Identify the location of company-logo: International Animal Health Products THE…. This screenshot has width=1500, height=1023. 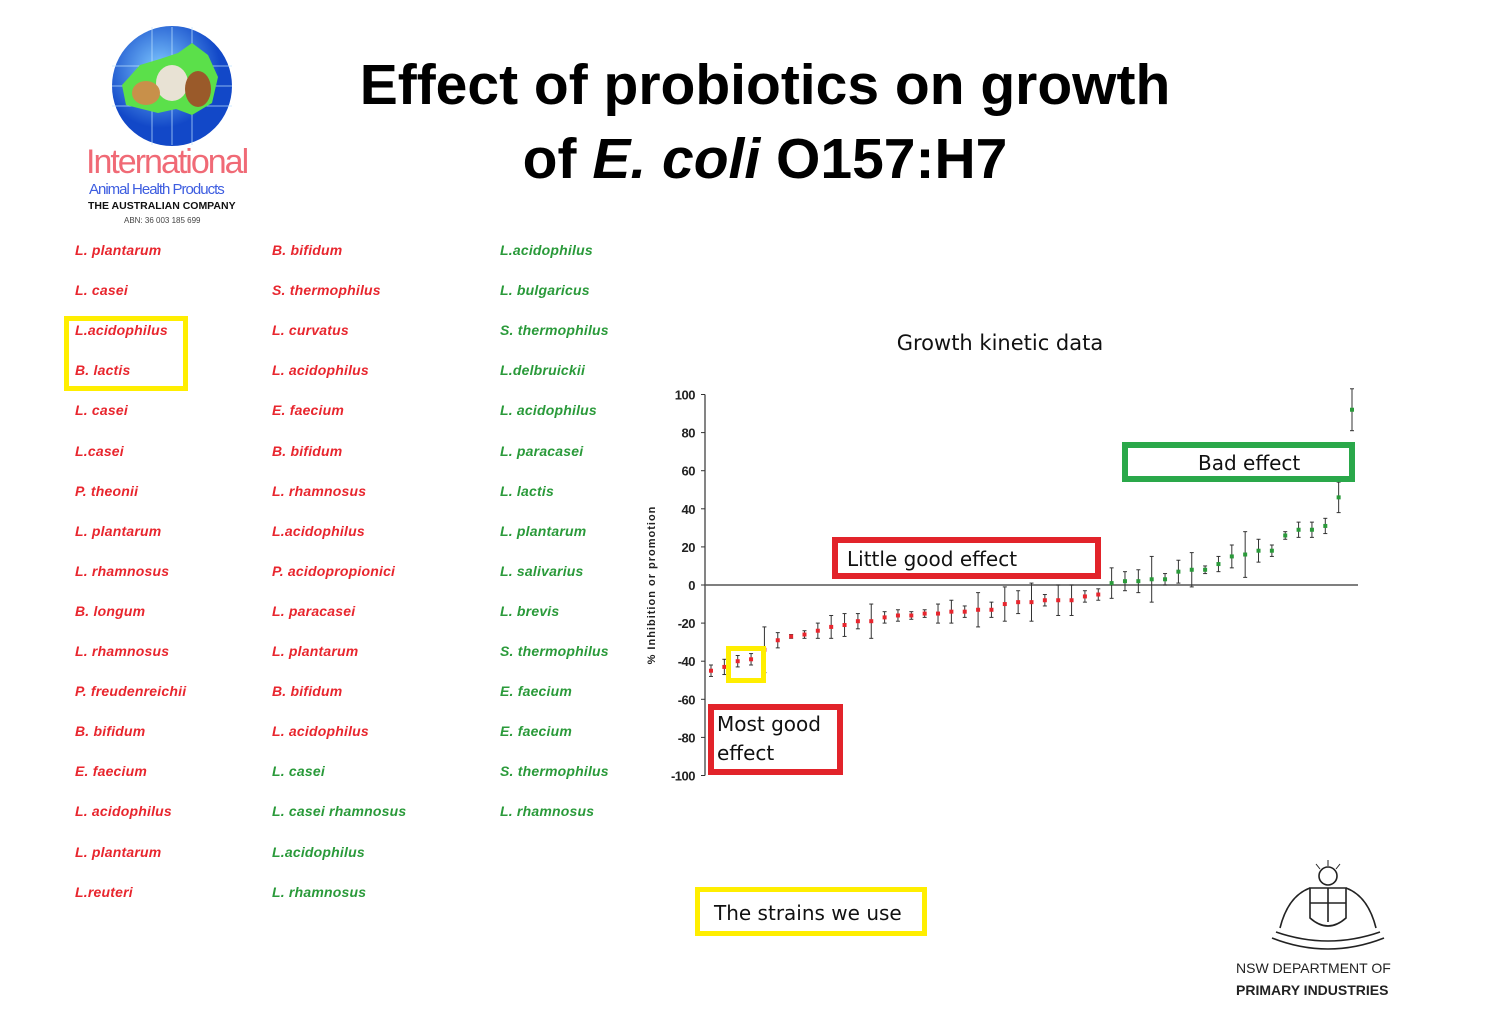
(172, 127).